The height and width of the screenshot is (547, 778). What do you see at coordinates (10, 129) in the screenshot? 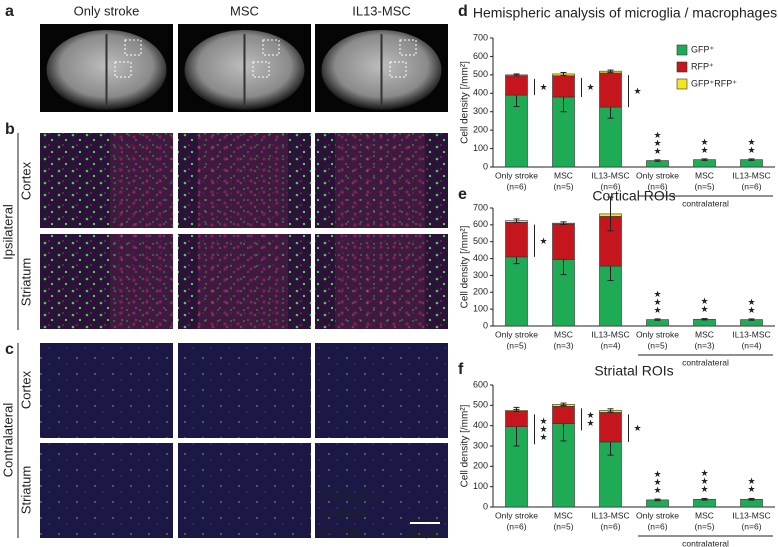
I see `panel-label: b` at bounding box center [10, 129].